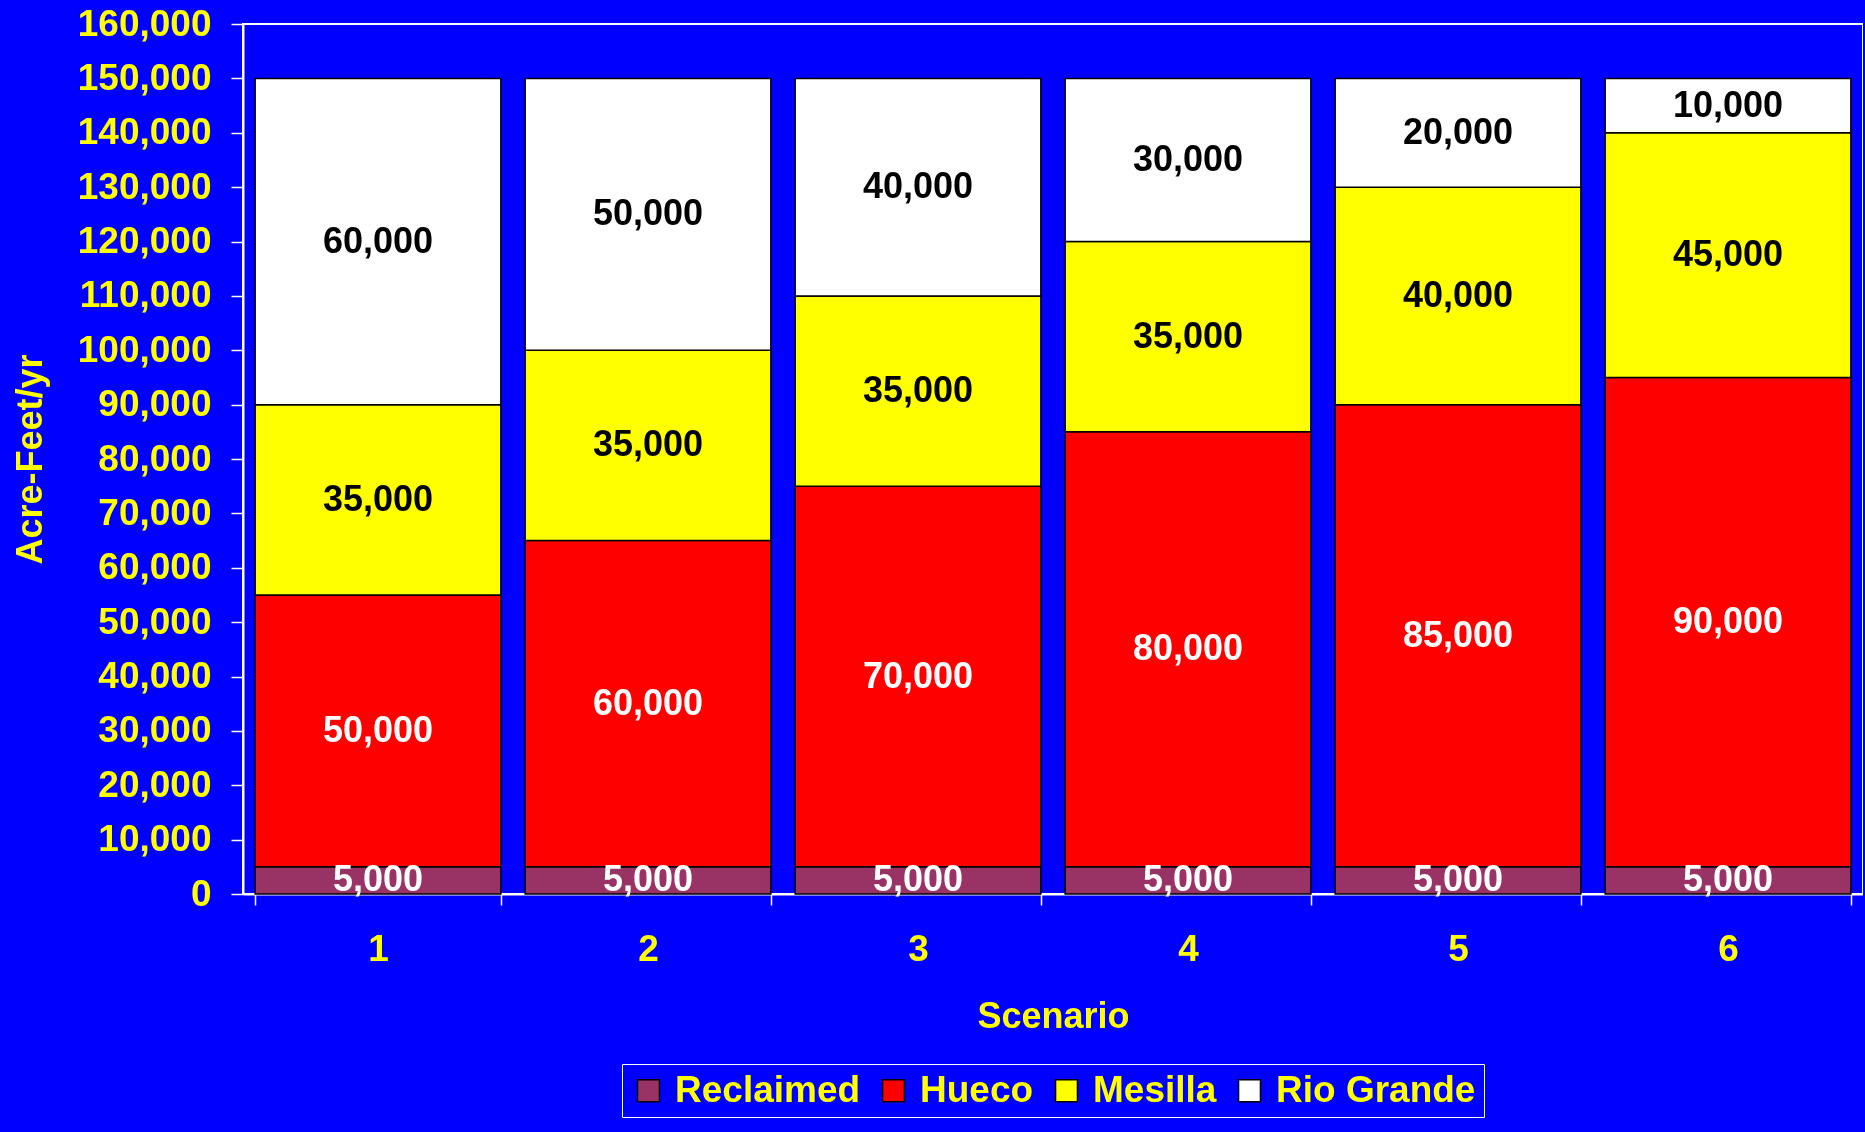  What do you see at coordinates (155, 675) in the screenshot?
I see `y-tick-label: 40,000` at bounding box center [155, 675].